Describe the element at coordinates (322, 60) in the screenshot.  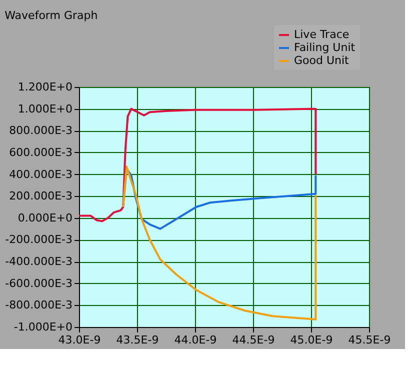
I see `legend-label: Good Unit` at that location.